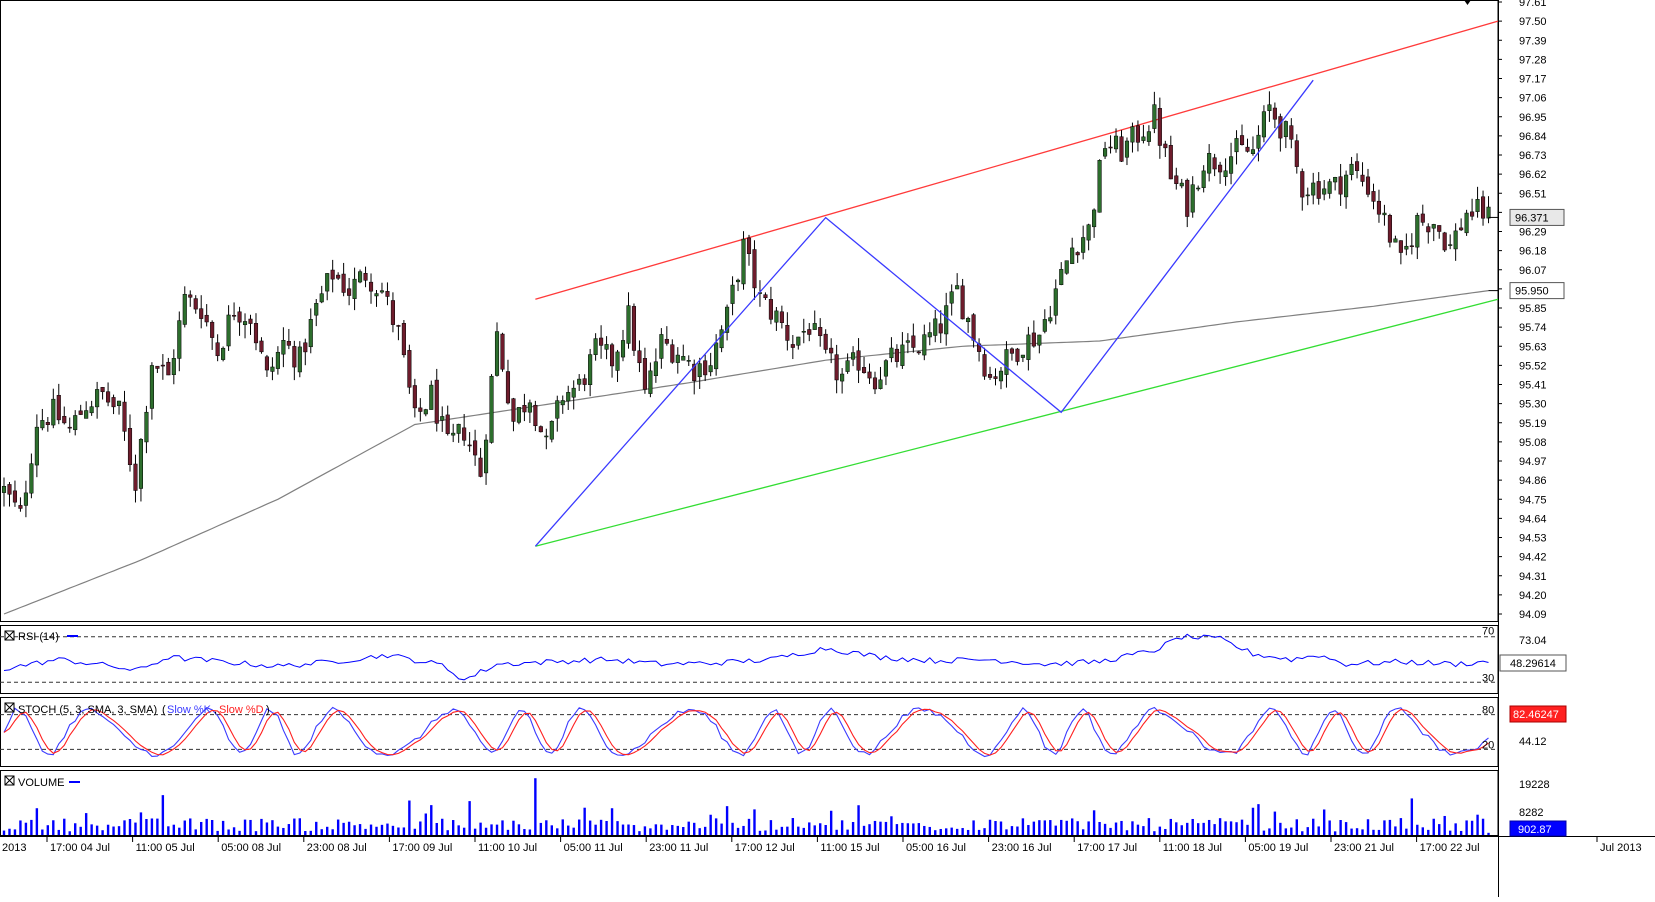 The width and height of the screenshot is (1655, 902). I want to click on stoch-k-line, so click(746, 732).